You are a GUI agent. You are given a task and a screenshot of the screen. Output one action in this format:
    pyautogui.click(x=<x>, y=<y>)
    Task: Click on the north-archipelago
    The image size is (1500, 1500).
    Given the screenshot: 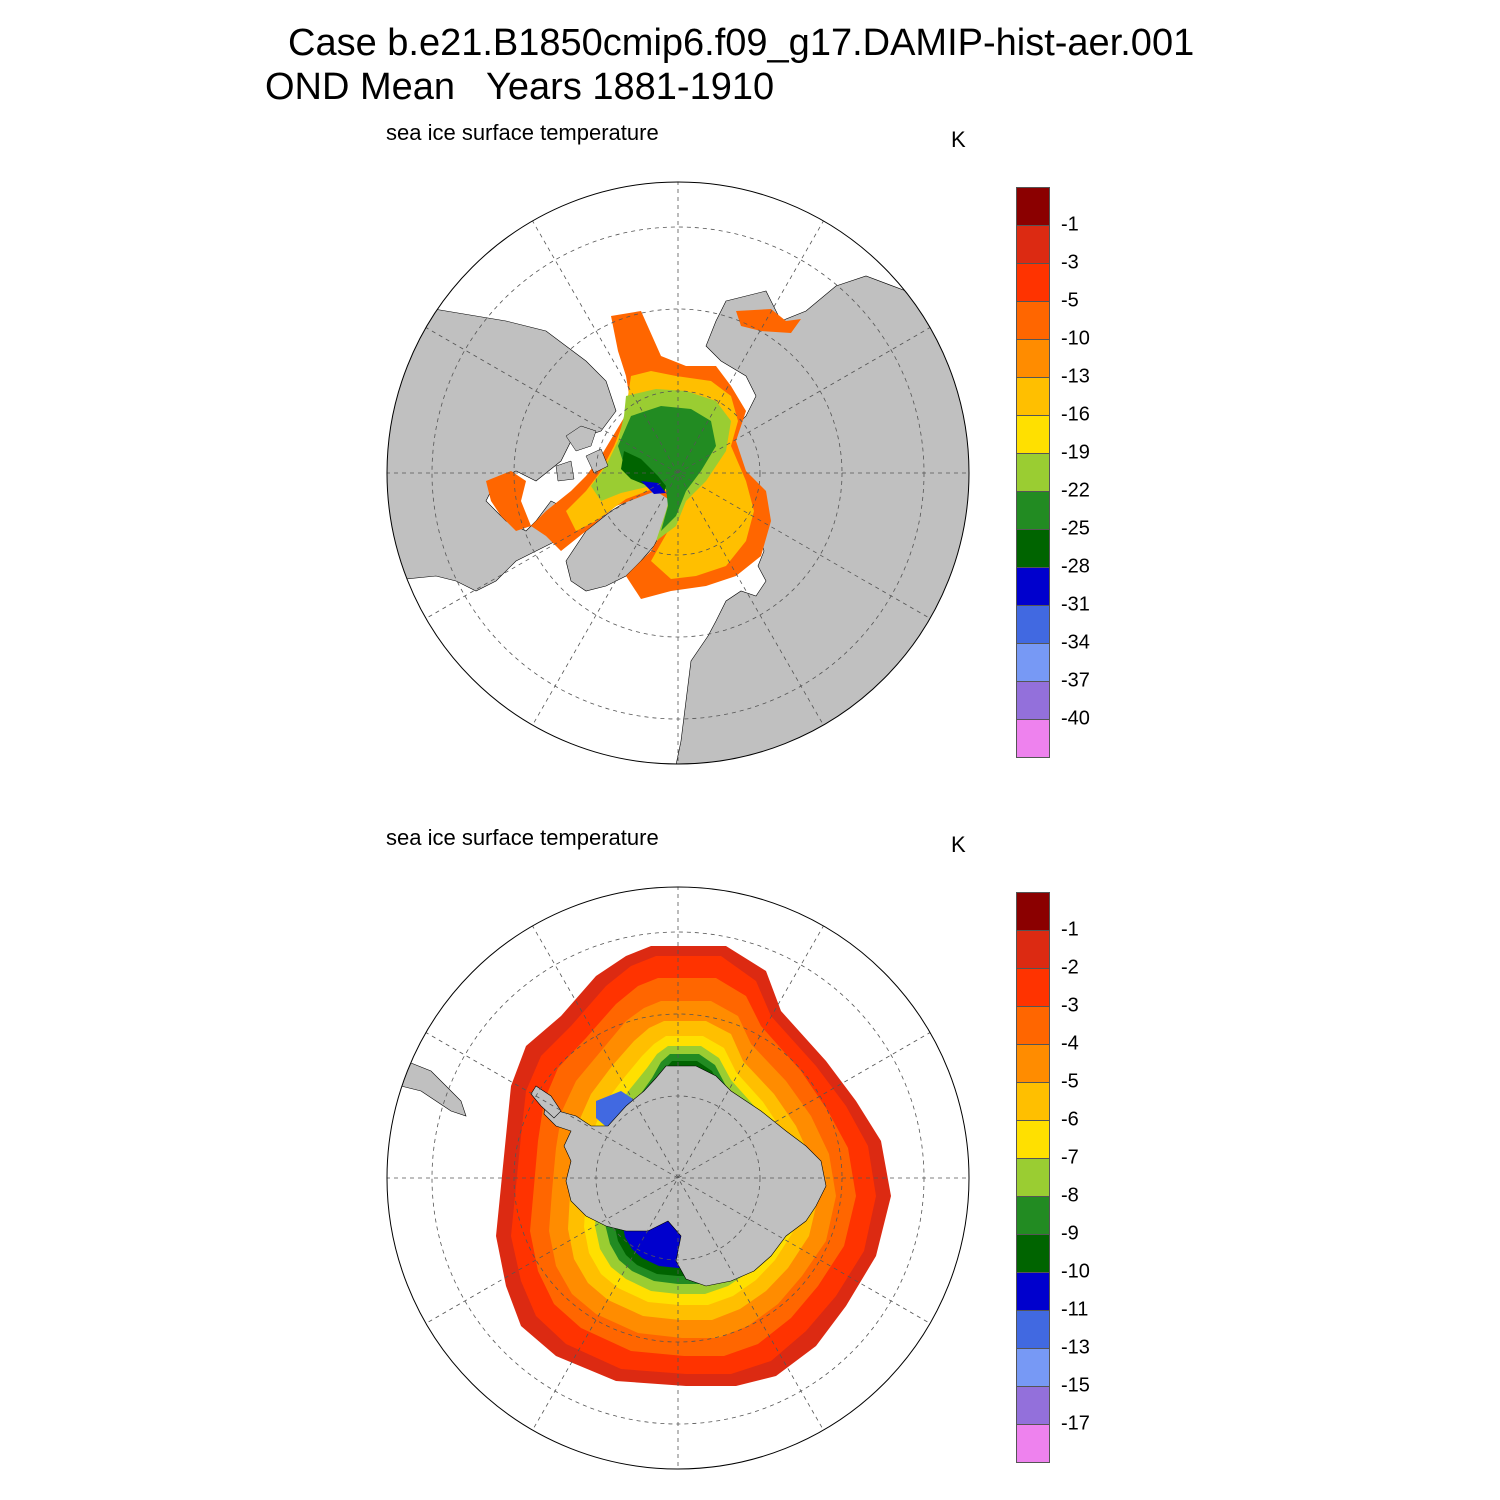 What is the action you would take?
    pyautogui.click(x=582, y=453)
    